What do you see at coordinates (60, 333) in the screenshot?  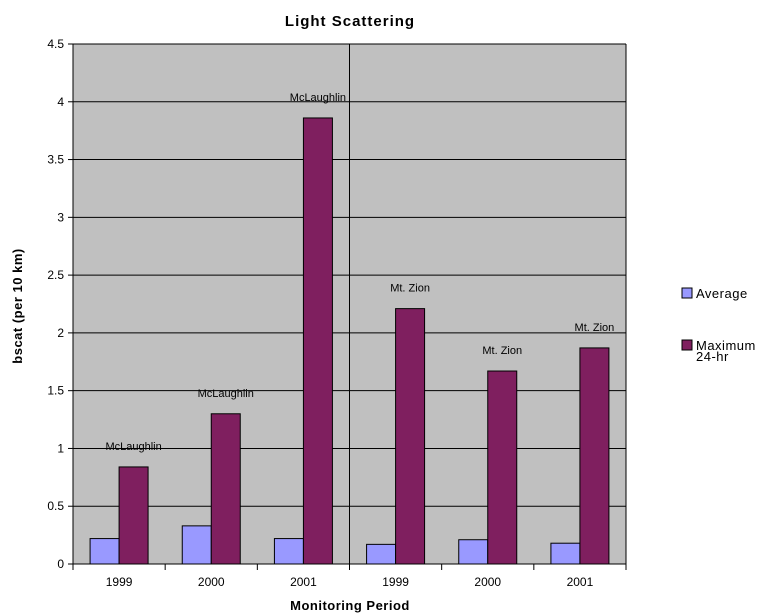 I see `y-tick-label: 2` at bounding box center [60, 333].